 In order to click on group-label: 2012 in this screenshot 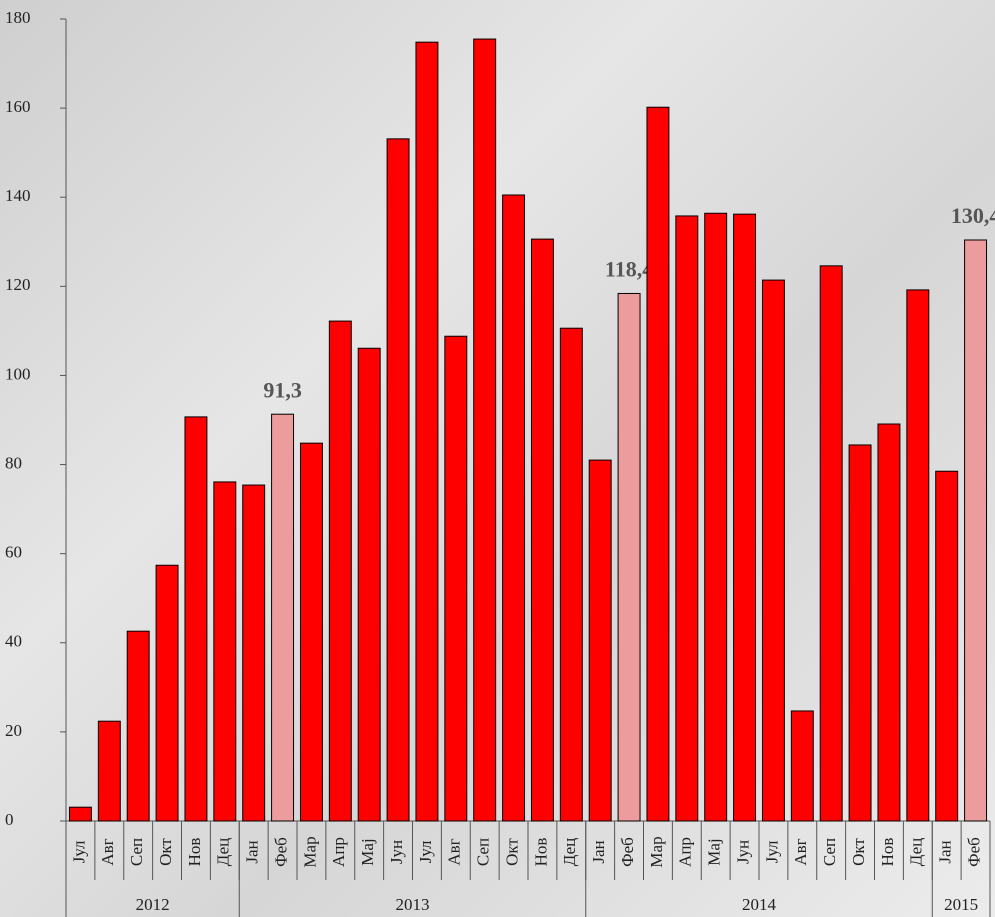, I will do `click(153, 904)`.